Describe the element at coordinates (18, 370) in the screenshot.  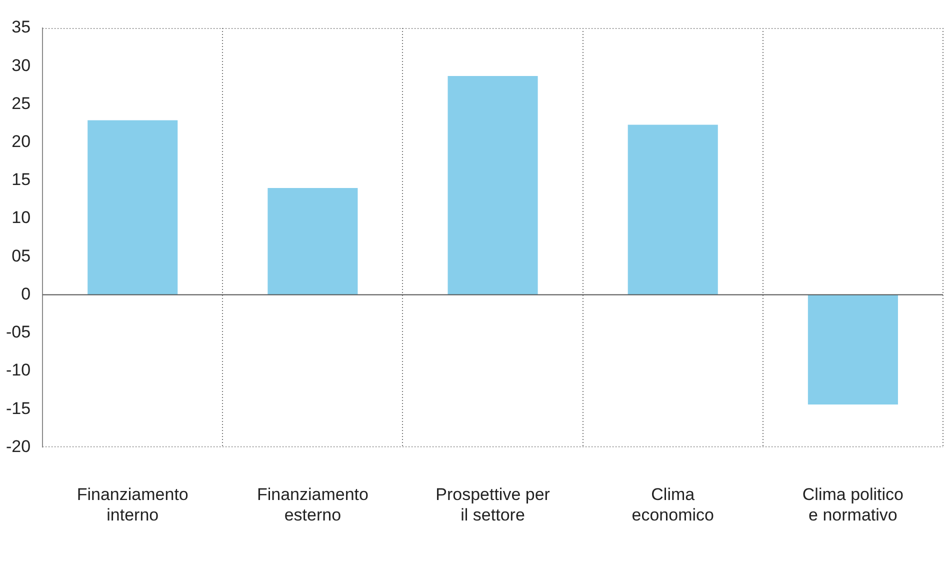
I see `y-tick-label: -10` at that location.